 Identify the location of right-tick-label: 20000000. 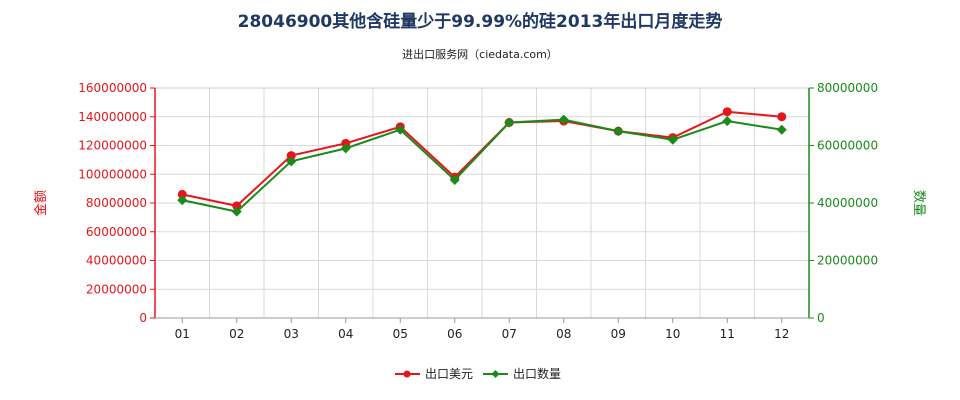
(847, 261).